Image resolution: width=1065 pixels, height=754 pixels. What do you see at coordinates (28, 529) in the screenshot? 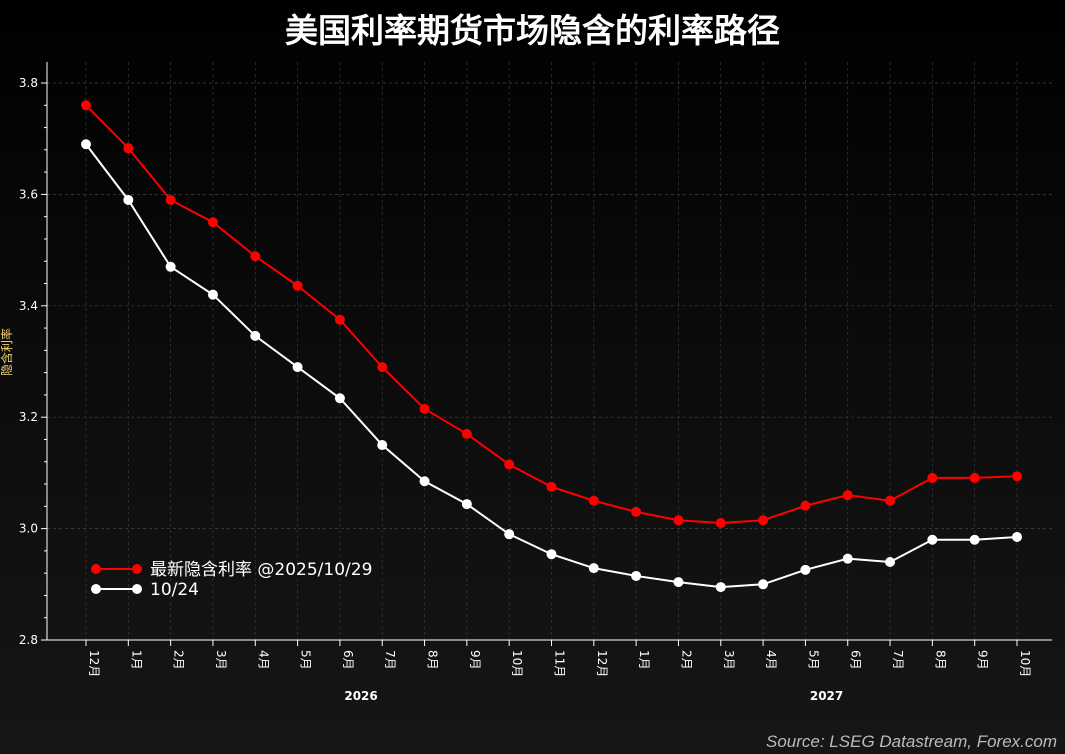
I see `y-tick-label: 3.0` at bounding box center [28, 529].